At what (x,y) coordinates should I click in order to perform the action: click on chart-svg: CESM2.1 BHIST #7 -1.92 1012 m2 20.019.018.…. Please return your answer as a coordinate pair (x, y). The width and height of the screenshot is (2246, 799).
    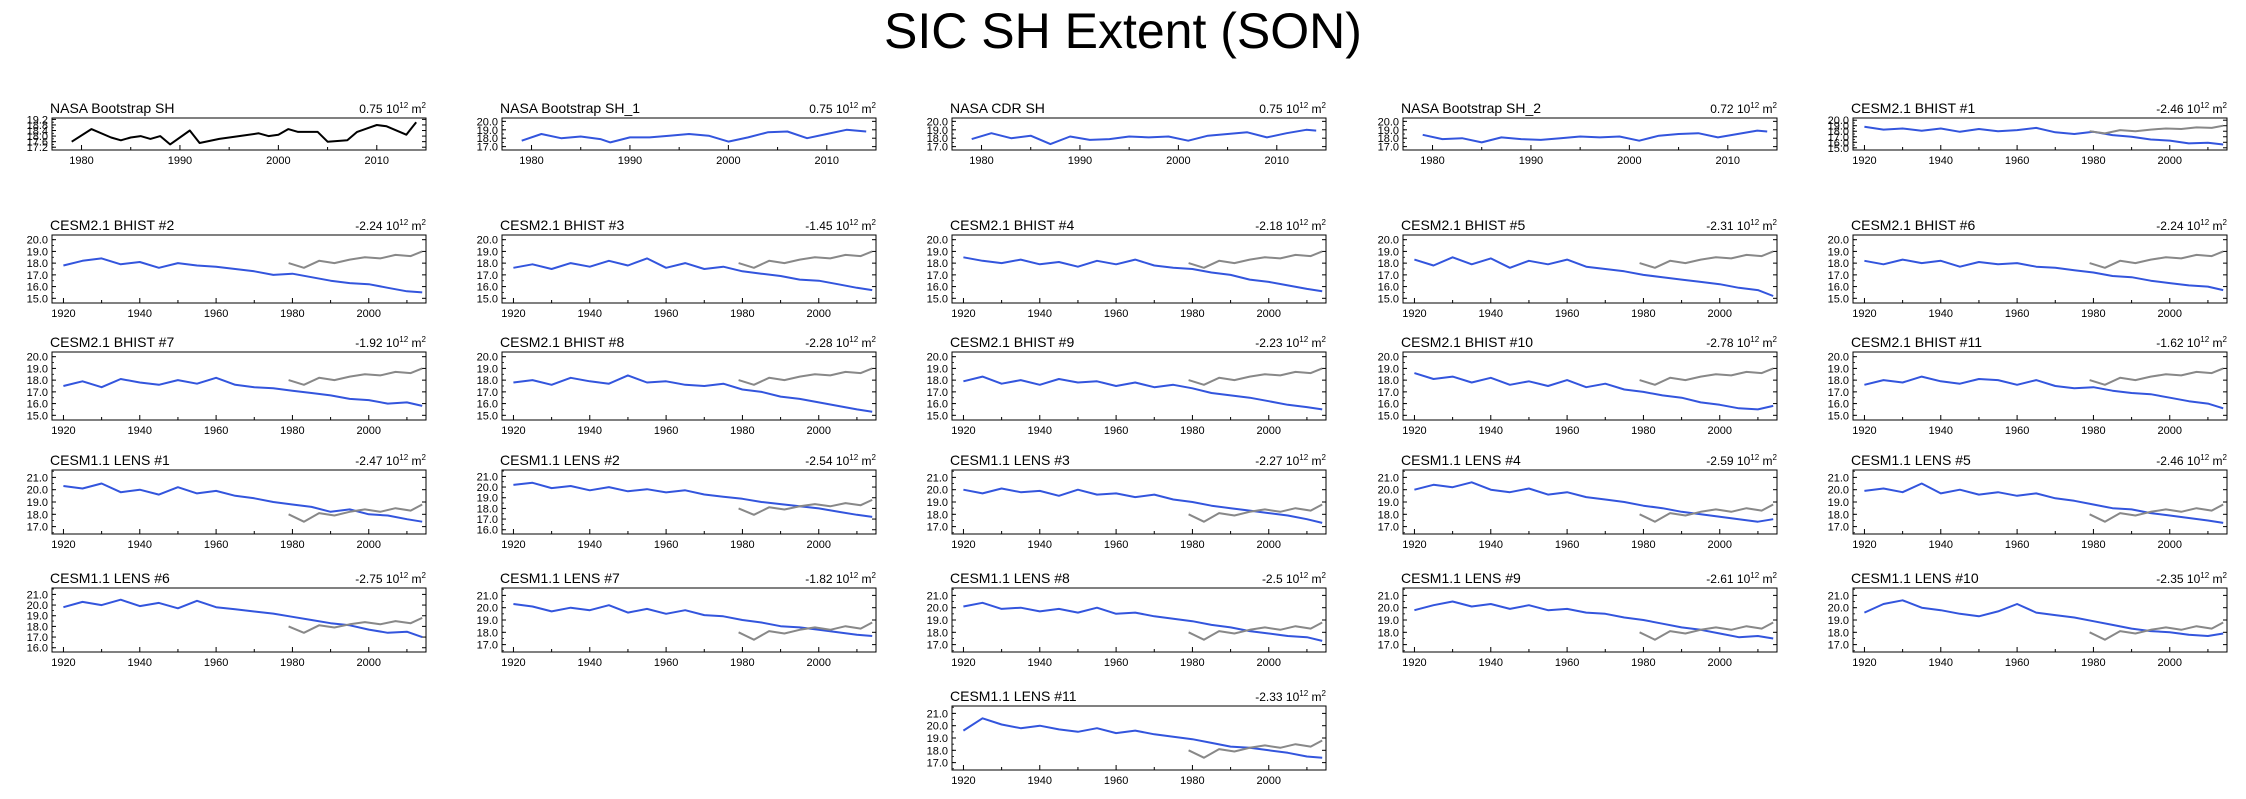
    Looking at the image, I should click on (227, 385).